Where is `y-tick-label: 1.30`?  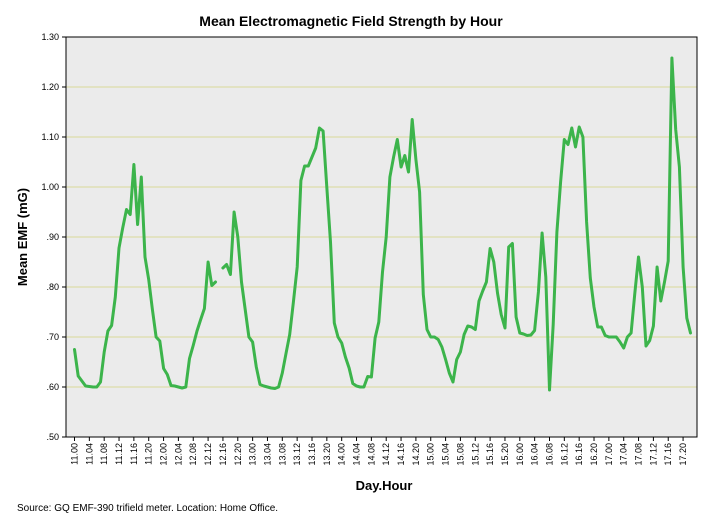 y-tick-label: 1.30 is located at coordinates (50, 37).